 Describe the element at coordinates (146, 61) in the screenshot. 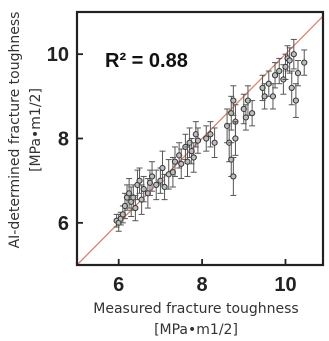

I see `r-squared-annotation: R² = 0.88` at that location.